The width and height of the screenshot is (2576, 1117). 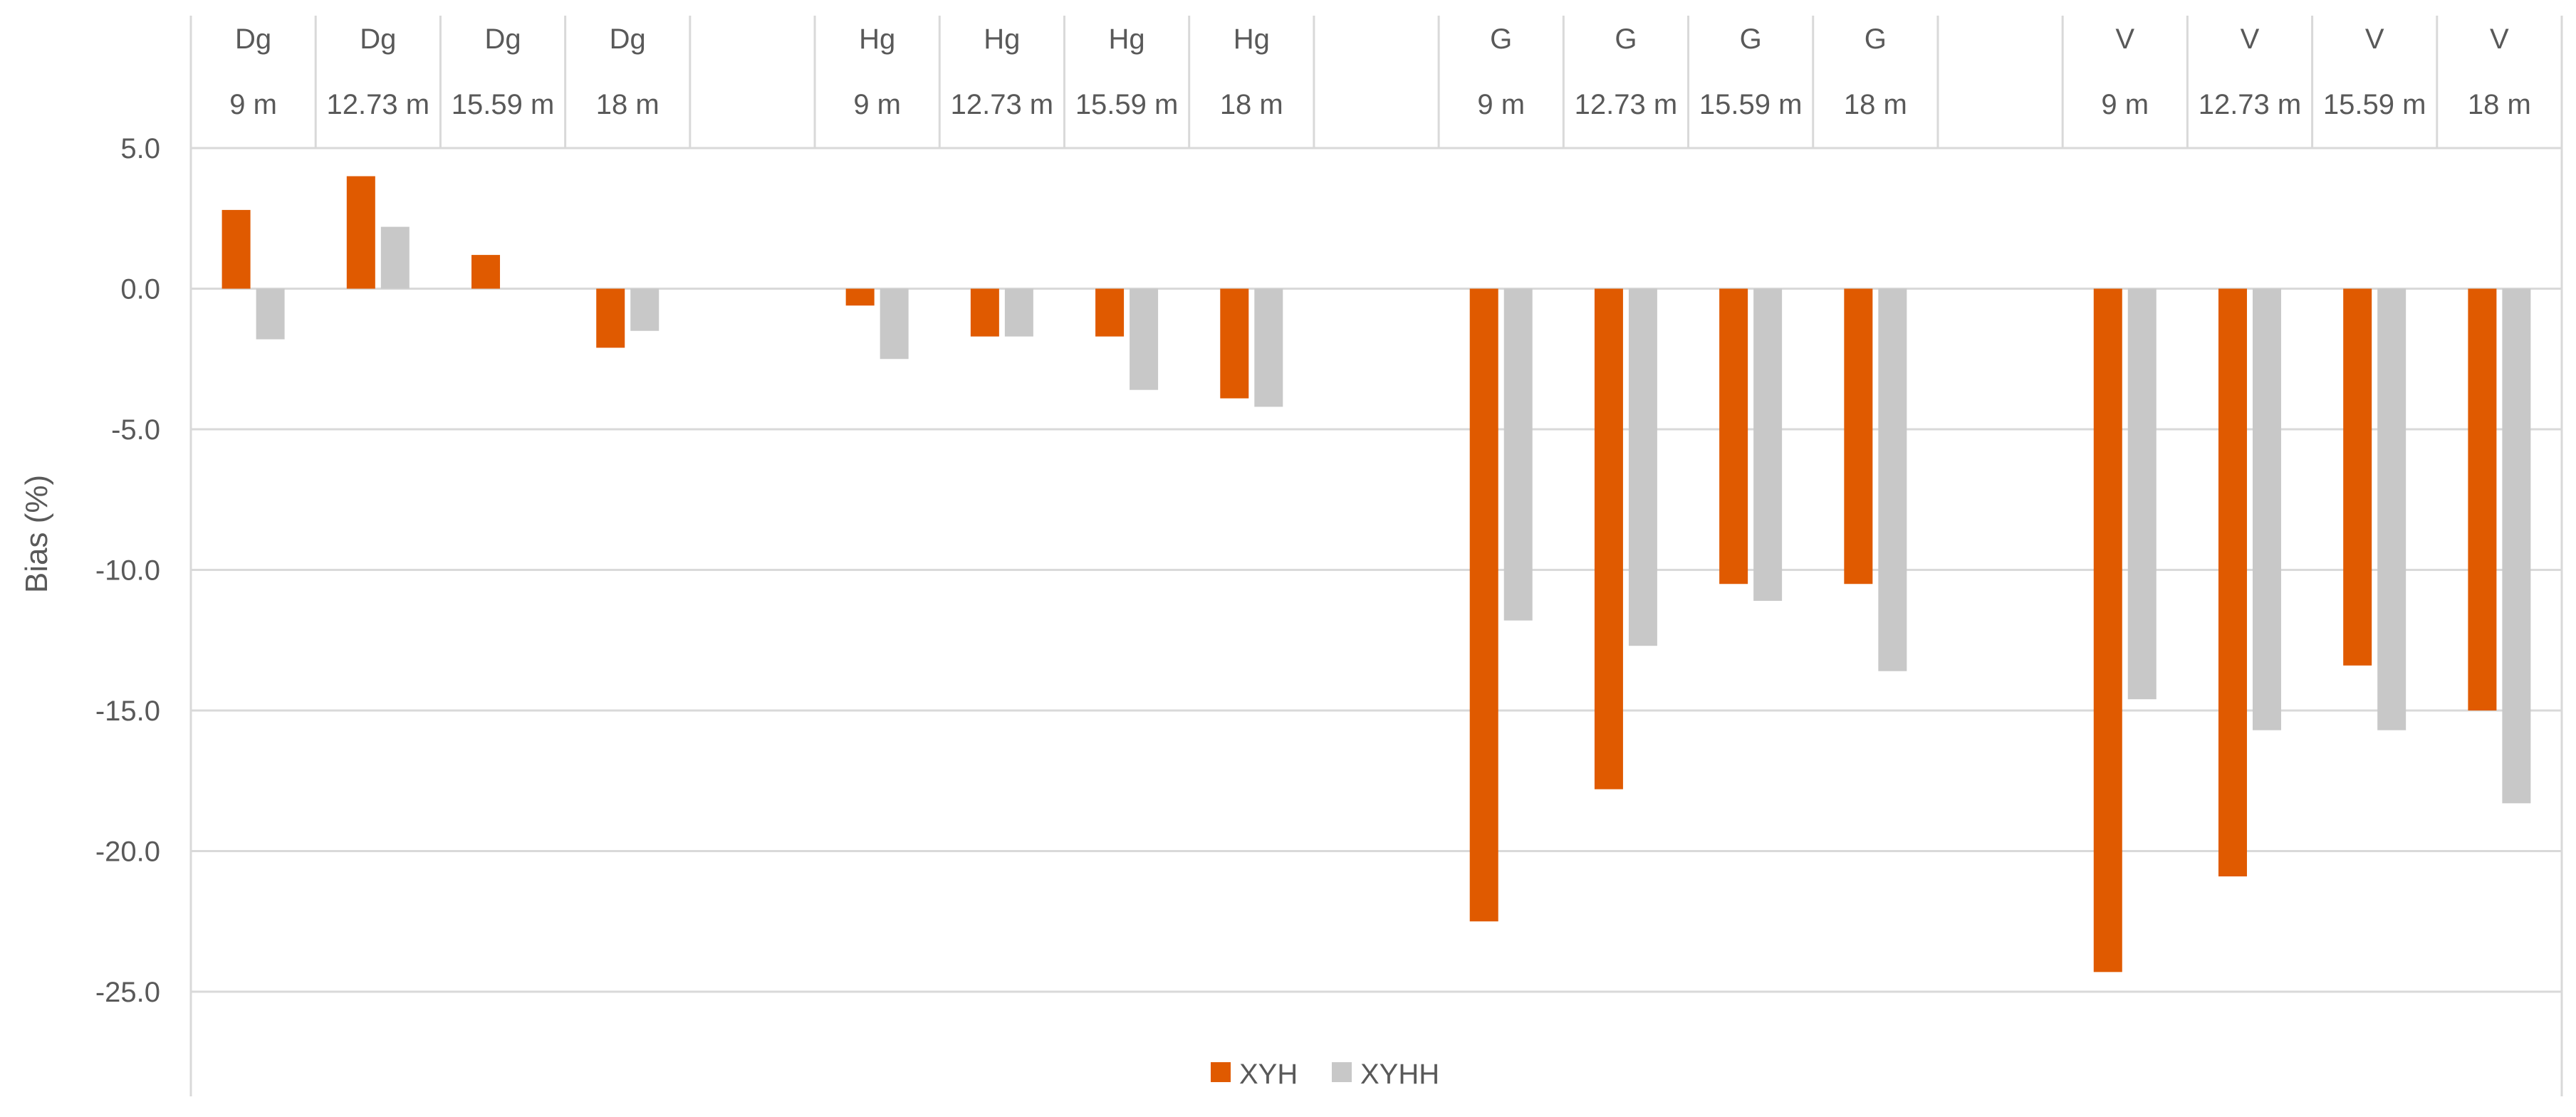 What do you see at coordinates (127, 992) in the screenshot?
I see `y-tick-label: -25.0` at bounding box center [127, 992].